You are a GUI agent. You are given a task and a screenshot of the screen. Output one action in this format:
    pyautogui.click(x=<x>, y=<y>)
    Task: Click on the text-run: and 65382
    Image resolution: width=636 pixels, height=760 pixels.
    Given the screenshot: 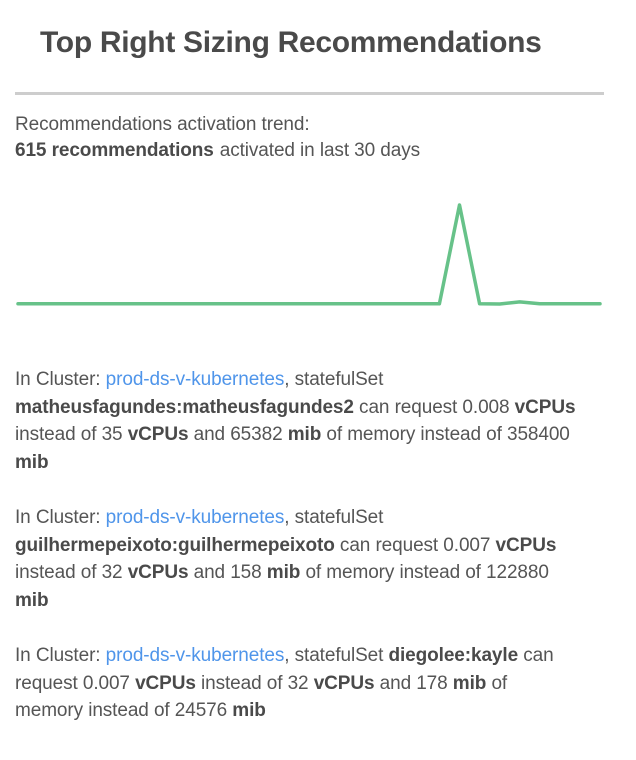 What is the action you would take?
    pyautogui.click(x=238, y=434)
    